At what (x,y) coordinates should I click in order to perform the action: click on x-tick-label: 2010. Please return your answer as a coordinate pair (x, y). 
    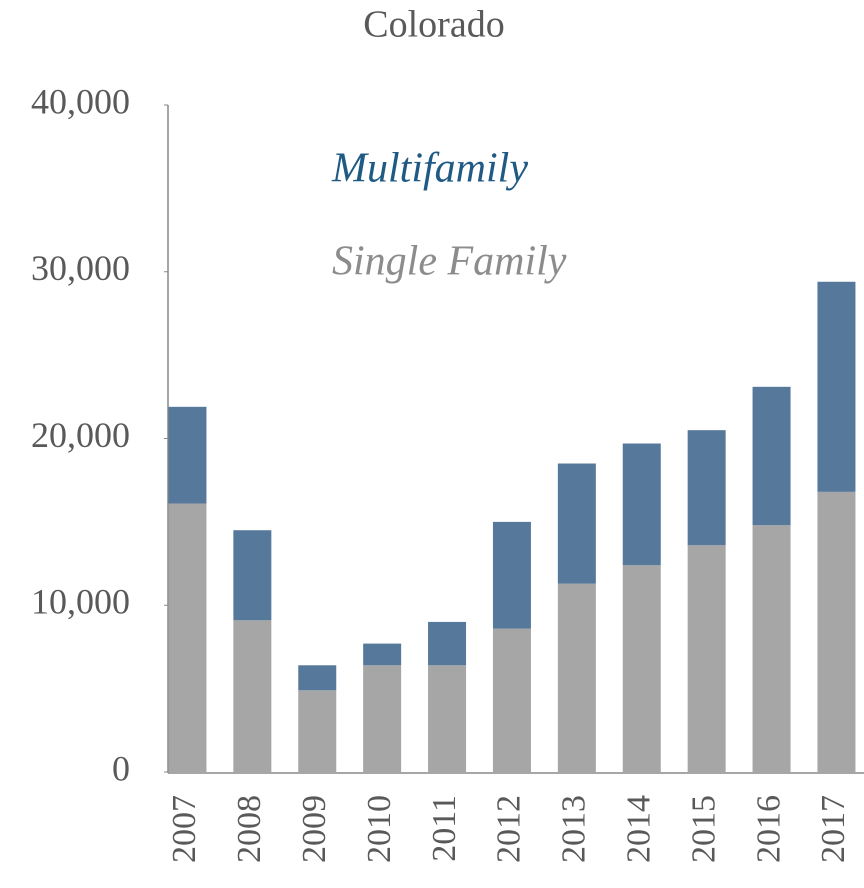
    Looking at the image, I should click on (379, 829).